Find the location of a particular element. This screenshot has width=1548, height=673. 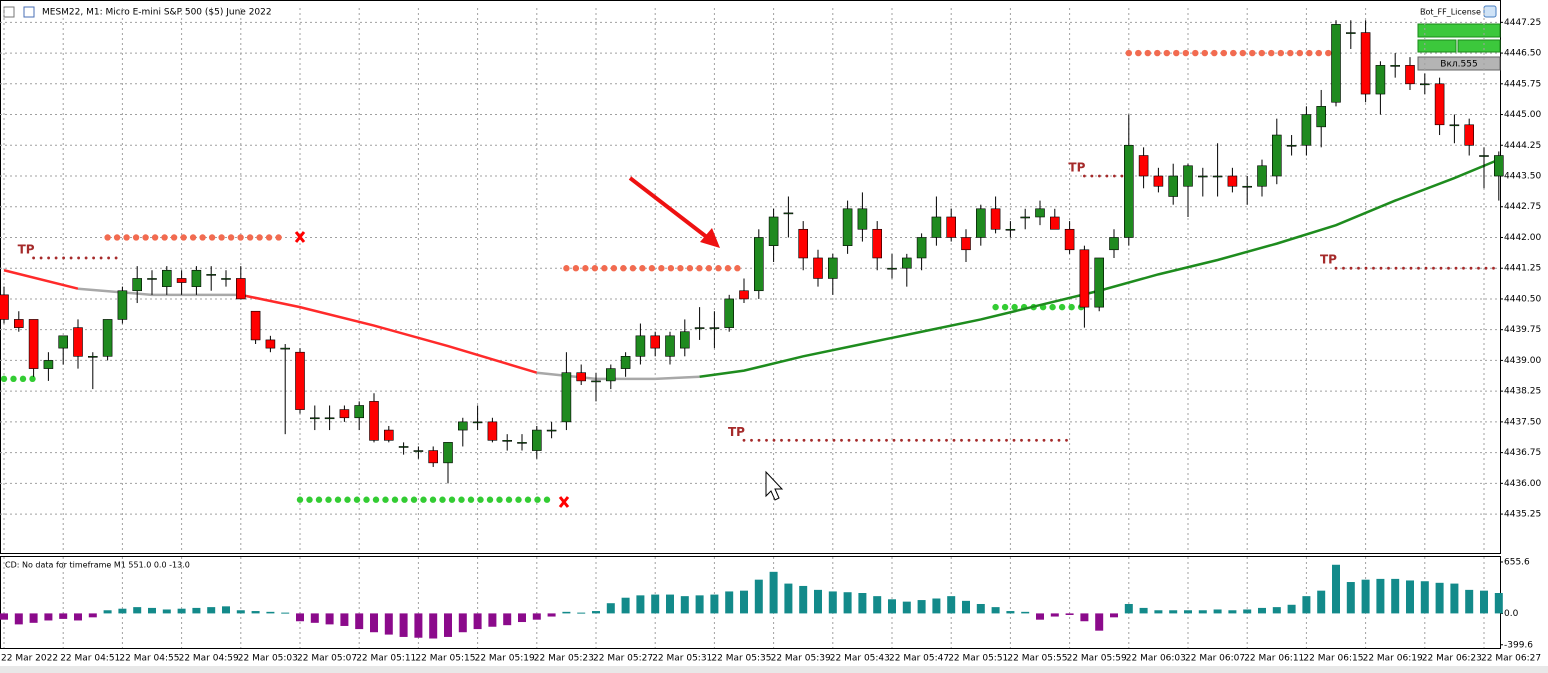

y-tick-label: 4436.00 is located at coordinates (1522, 484).